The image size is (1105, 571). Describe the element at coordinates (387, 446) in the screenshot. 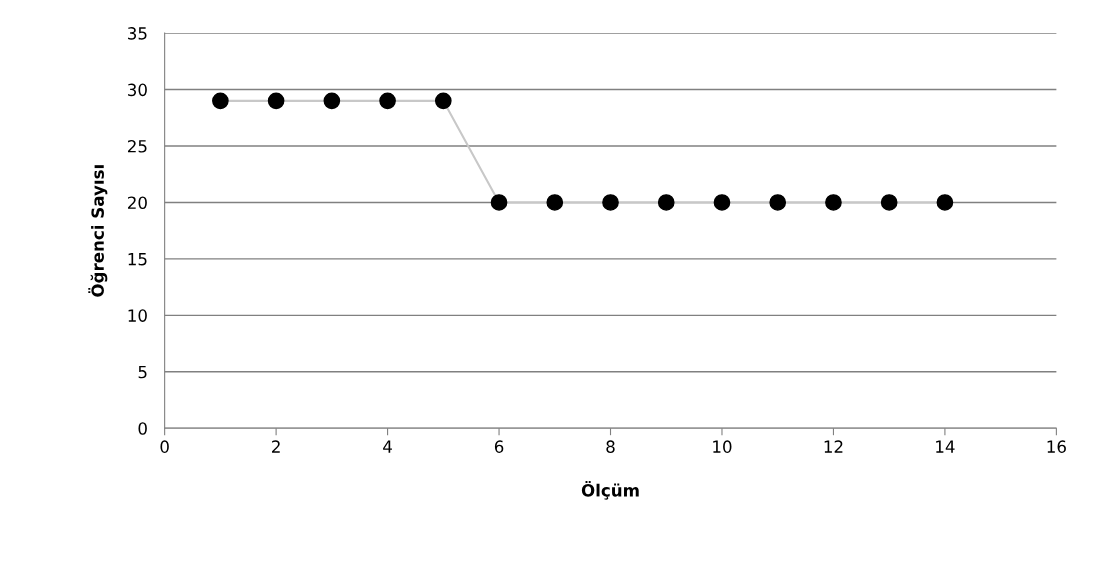

I see `x-tick-label: 4` at that location.